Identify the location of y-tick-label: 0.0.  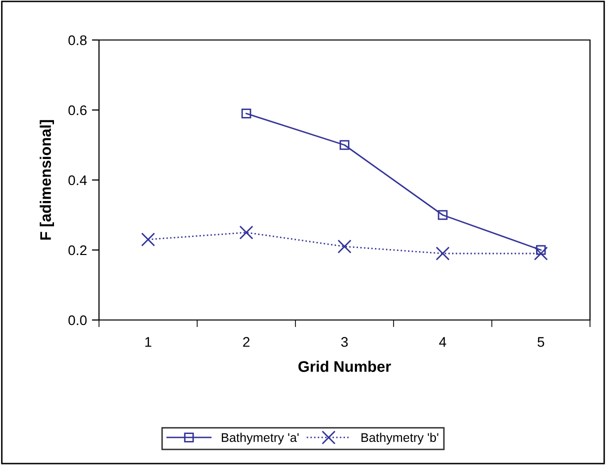
(77, 320).